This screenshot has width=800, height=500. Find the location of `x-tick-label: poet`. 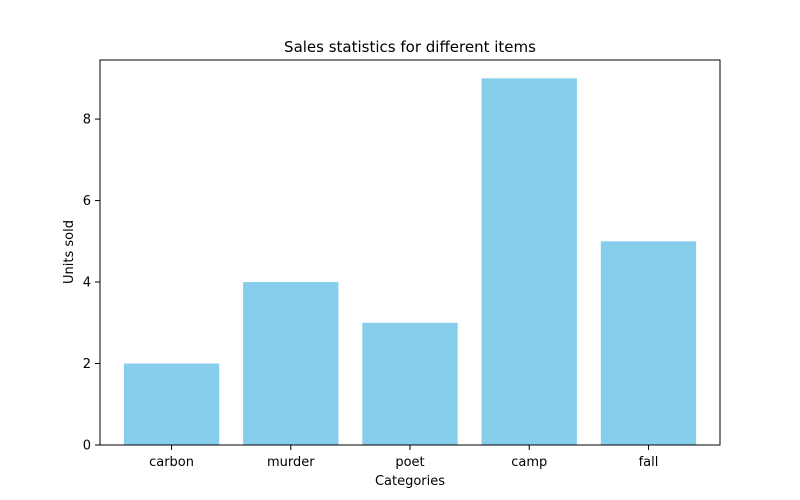

x-tick-label: poet is located at coordinates (409, 462).